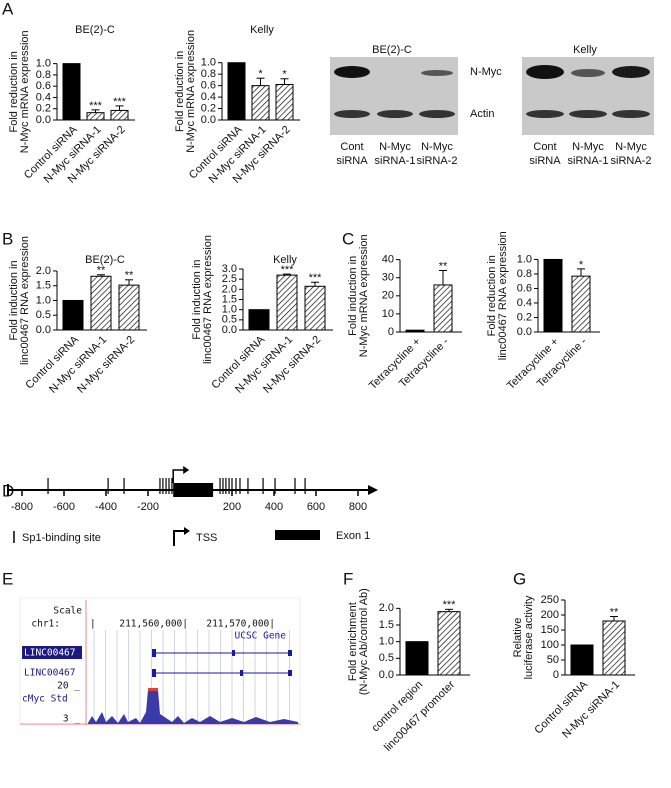  Describe the element at coordinates (61, 538) in the screenshot. I see `legend-text: Sp1-binding site` at that location.